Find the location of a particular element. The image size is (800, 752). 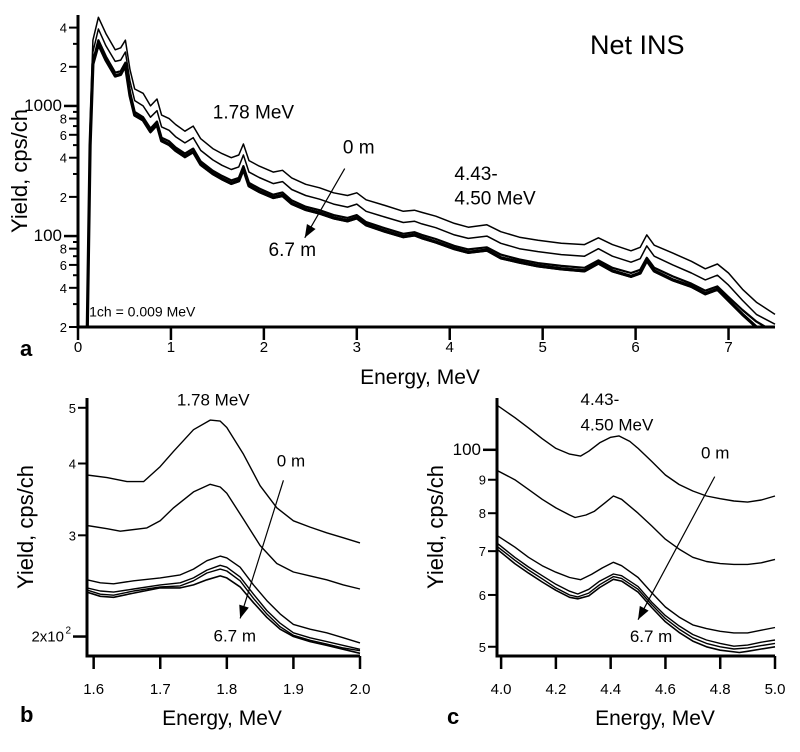

x-tick-label: 1 is located at coordinates (171, 347).